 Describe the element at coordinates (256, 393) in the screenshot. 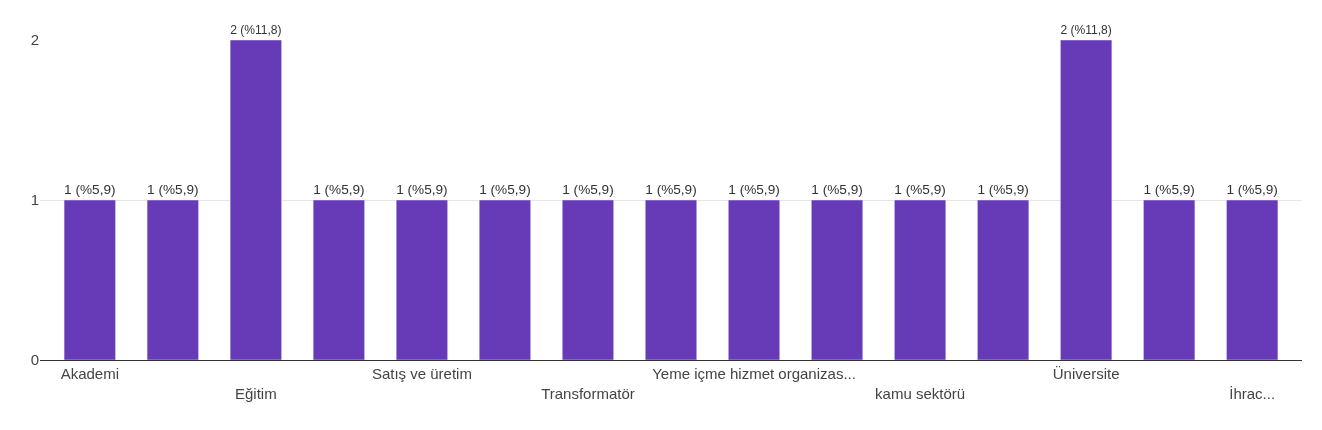

I see `x-tick-label: Eğitim` at that location.